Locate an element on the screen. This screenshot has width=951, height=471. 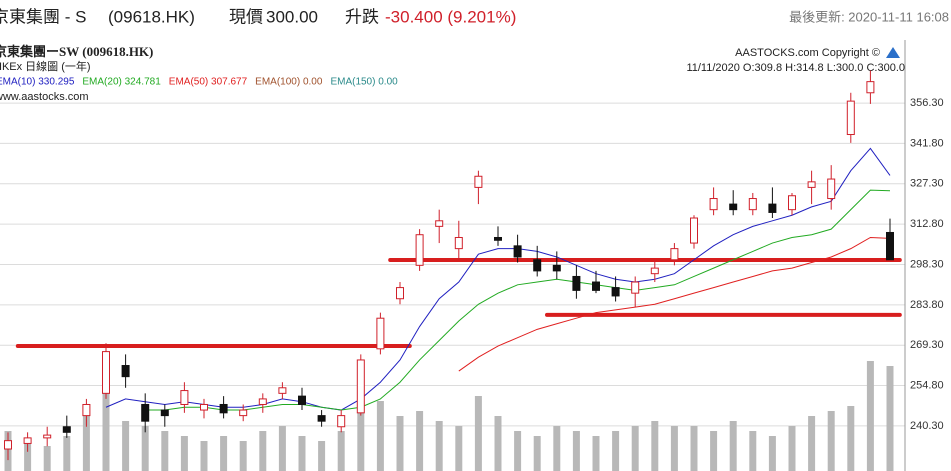
stock-name: 京東集團 - S is located at coordinates (43, 16).